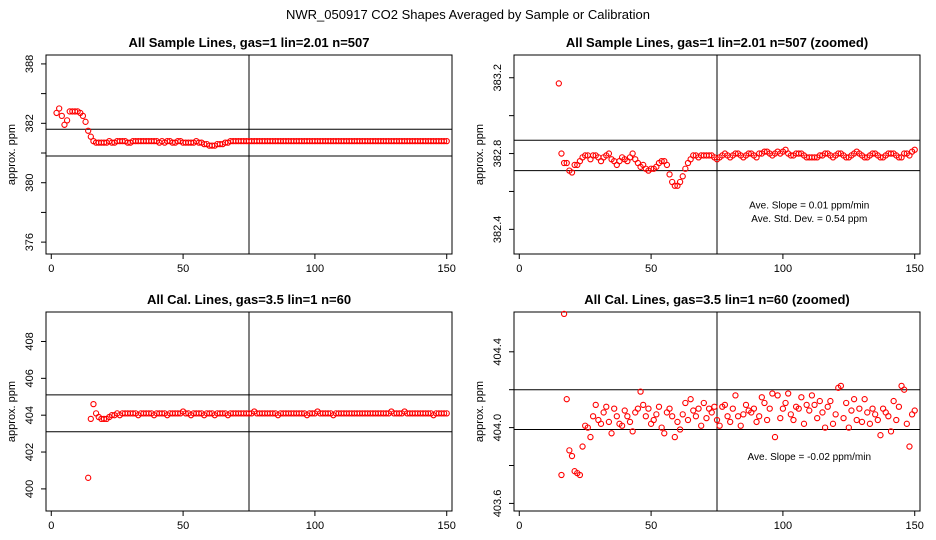 The height and width of the screenshot is (540, 936). What do you see at coordinates (30, 183) in the screenshot?
I see `y-tick-label: 380` at bounding box center [30, 183].